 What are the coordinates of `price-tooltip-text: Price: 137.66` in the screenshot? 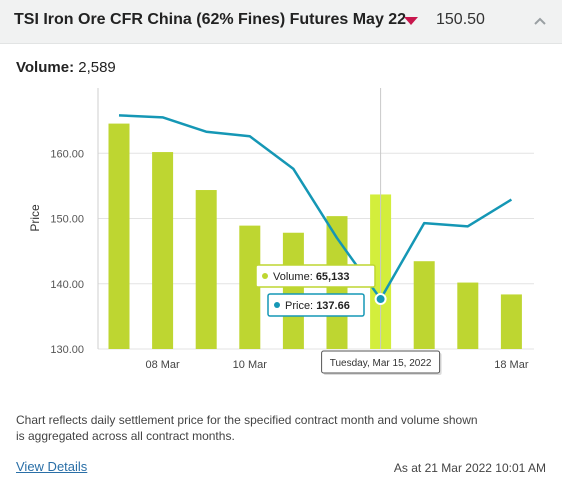 It's located at (317, 306).